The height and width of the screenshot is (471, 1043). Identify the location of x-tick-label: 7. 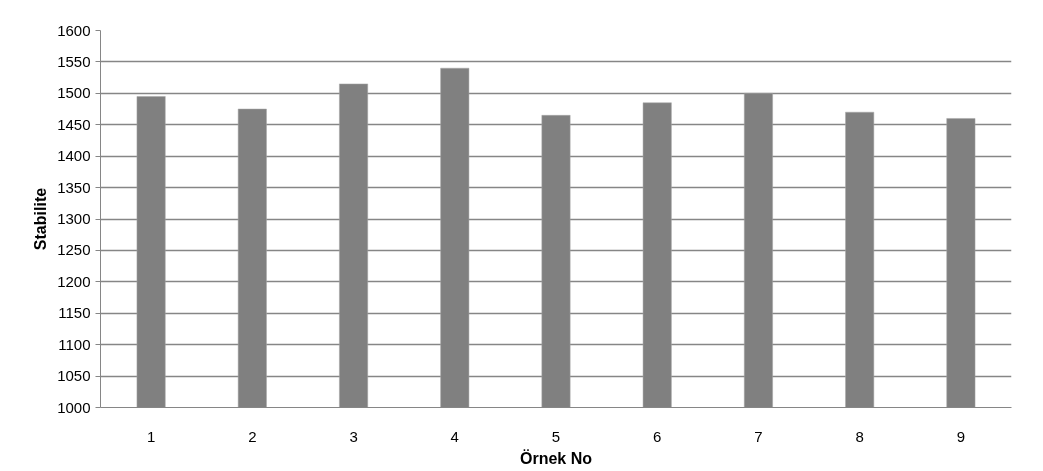
(758, 436).